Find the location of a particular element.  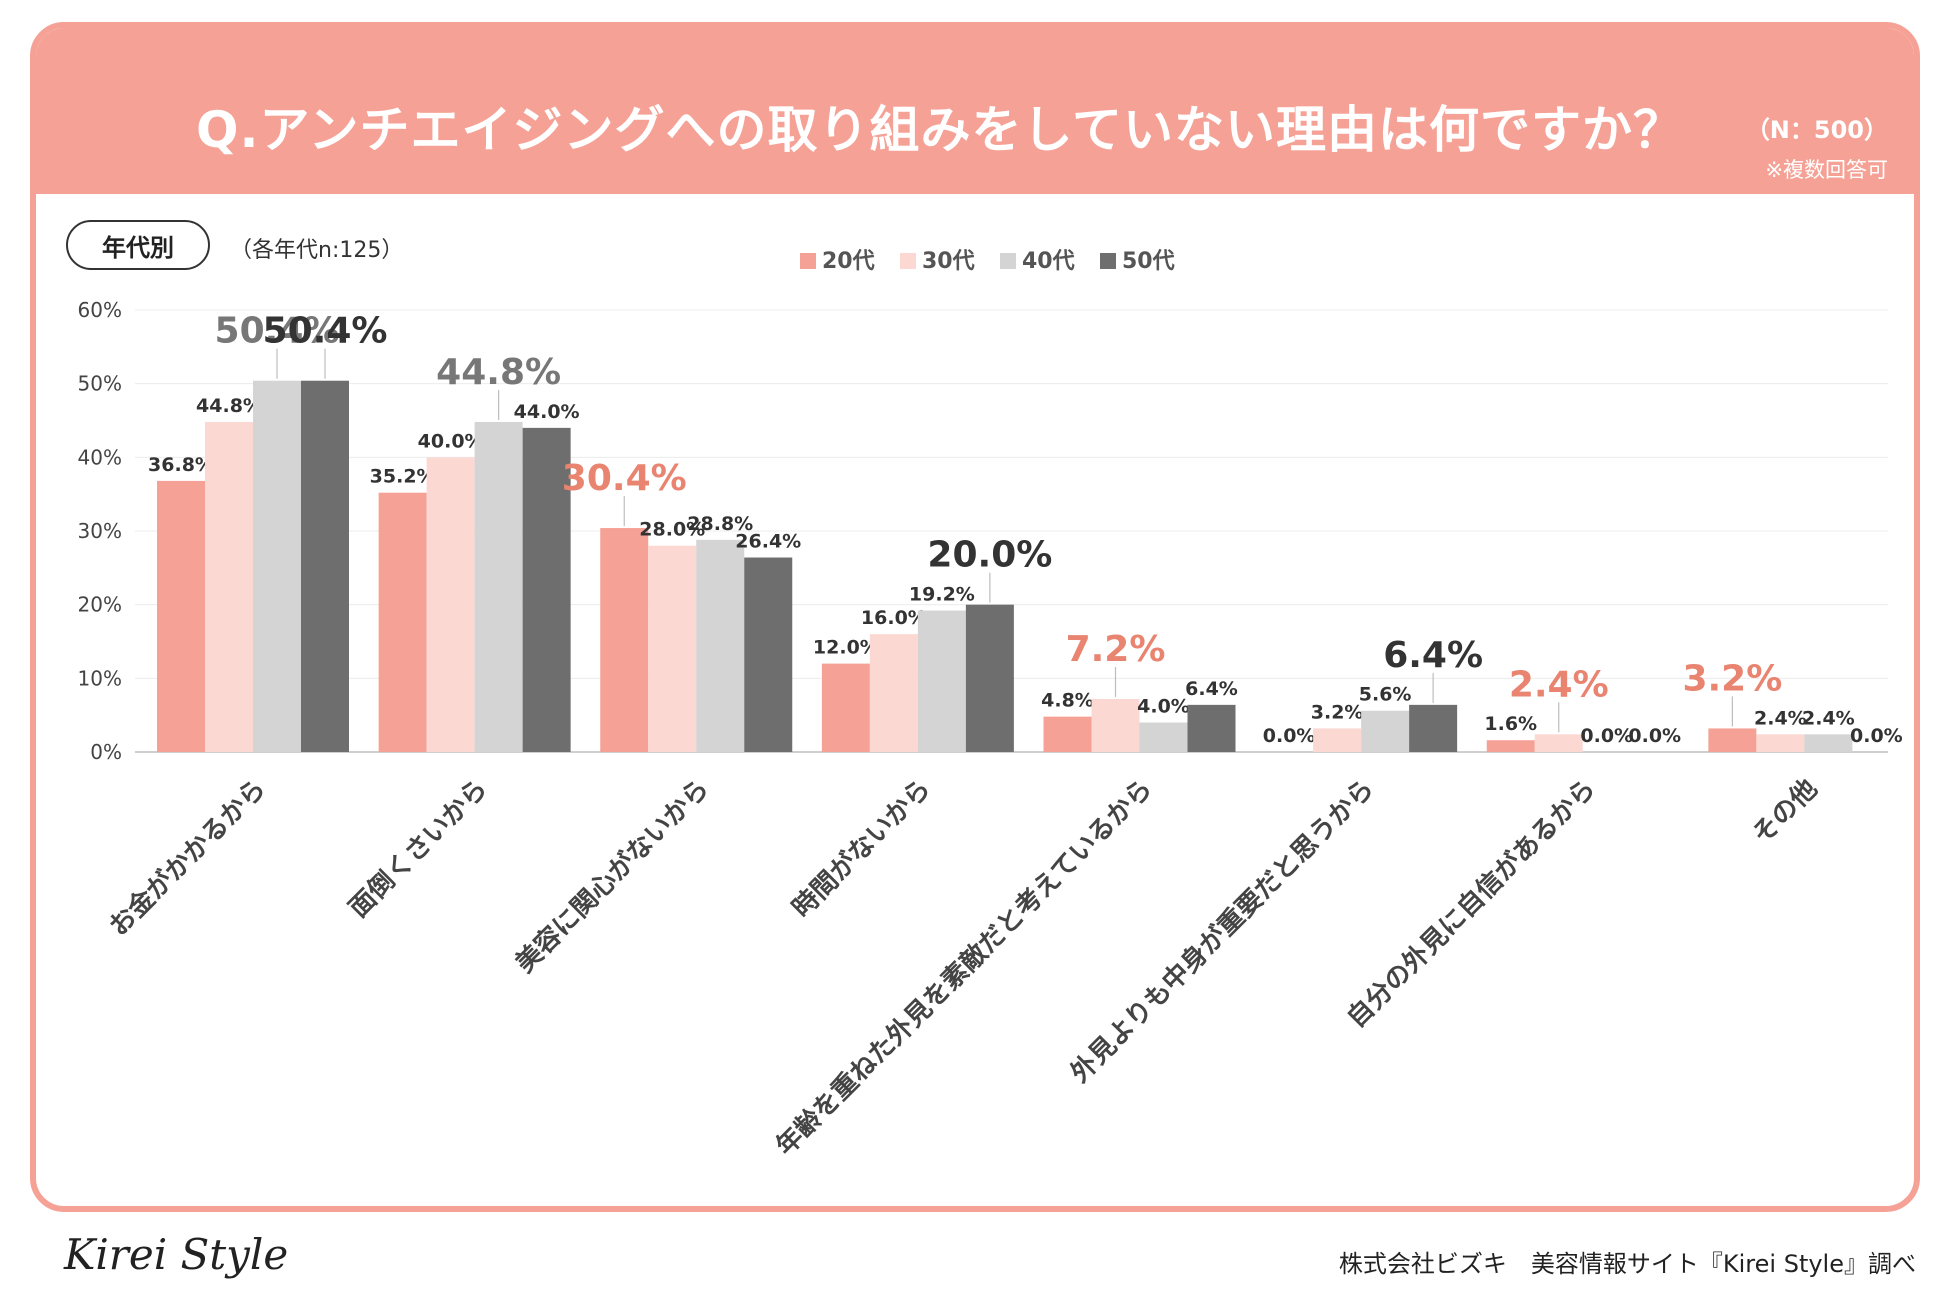

data-label-highlight: 6.4% is located at coordinates (1433, 655).